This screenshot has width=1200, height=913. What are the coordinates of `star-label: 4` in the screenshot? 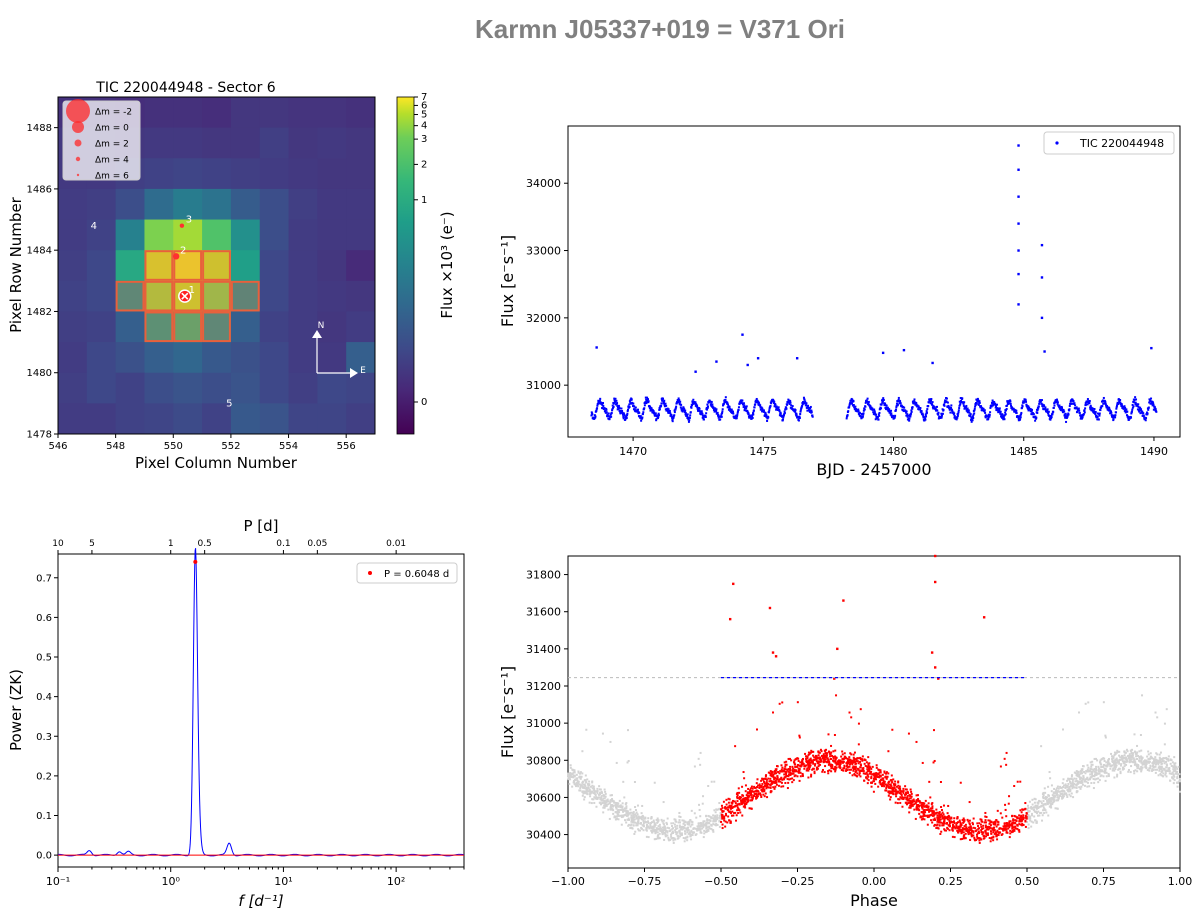 It's located at (94, 226).